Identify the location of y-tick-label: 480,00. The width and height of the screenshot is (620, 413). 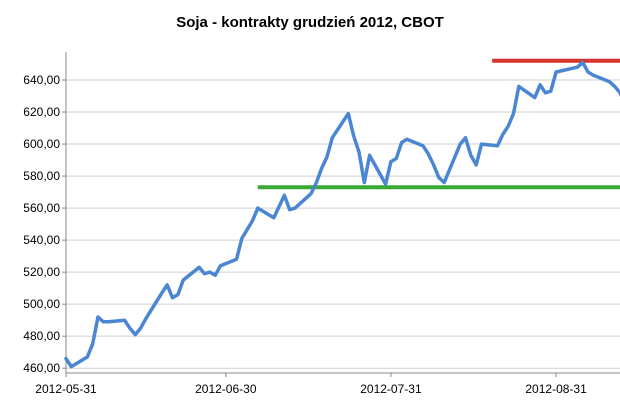
(41, 336).